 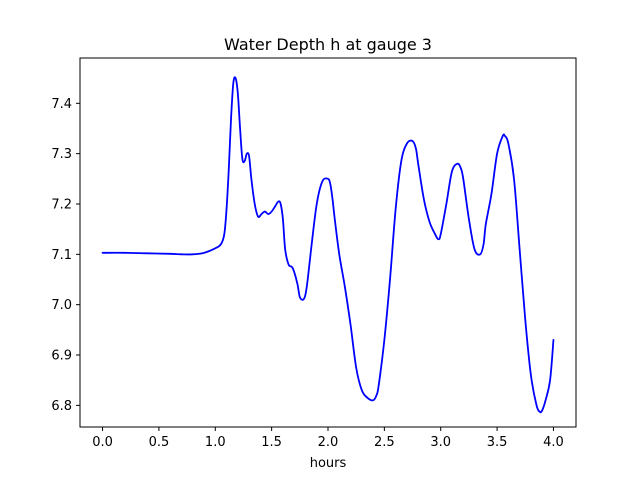 I want to click on x-tick-label: 2.0, so click(x=328, y=442).